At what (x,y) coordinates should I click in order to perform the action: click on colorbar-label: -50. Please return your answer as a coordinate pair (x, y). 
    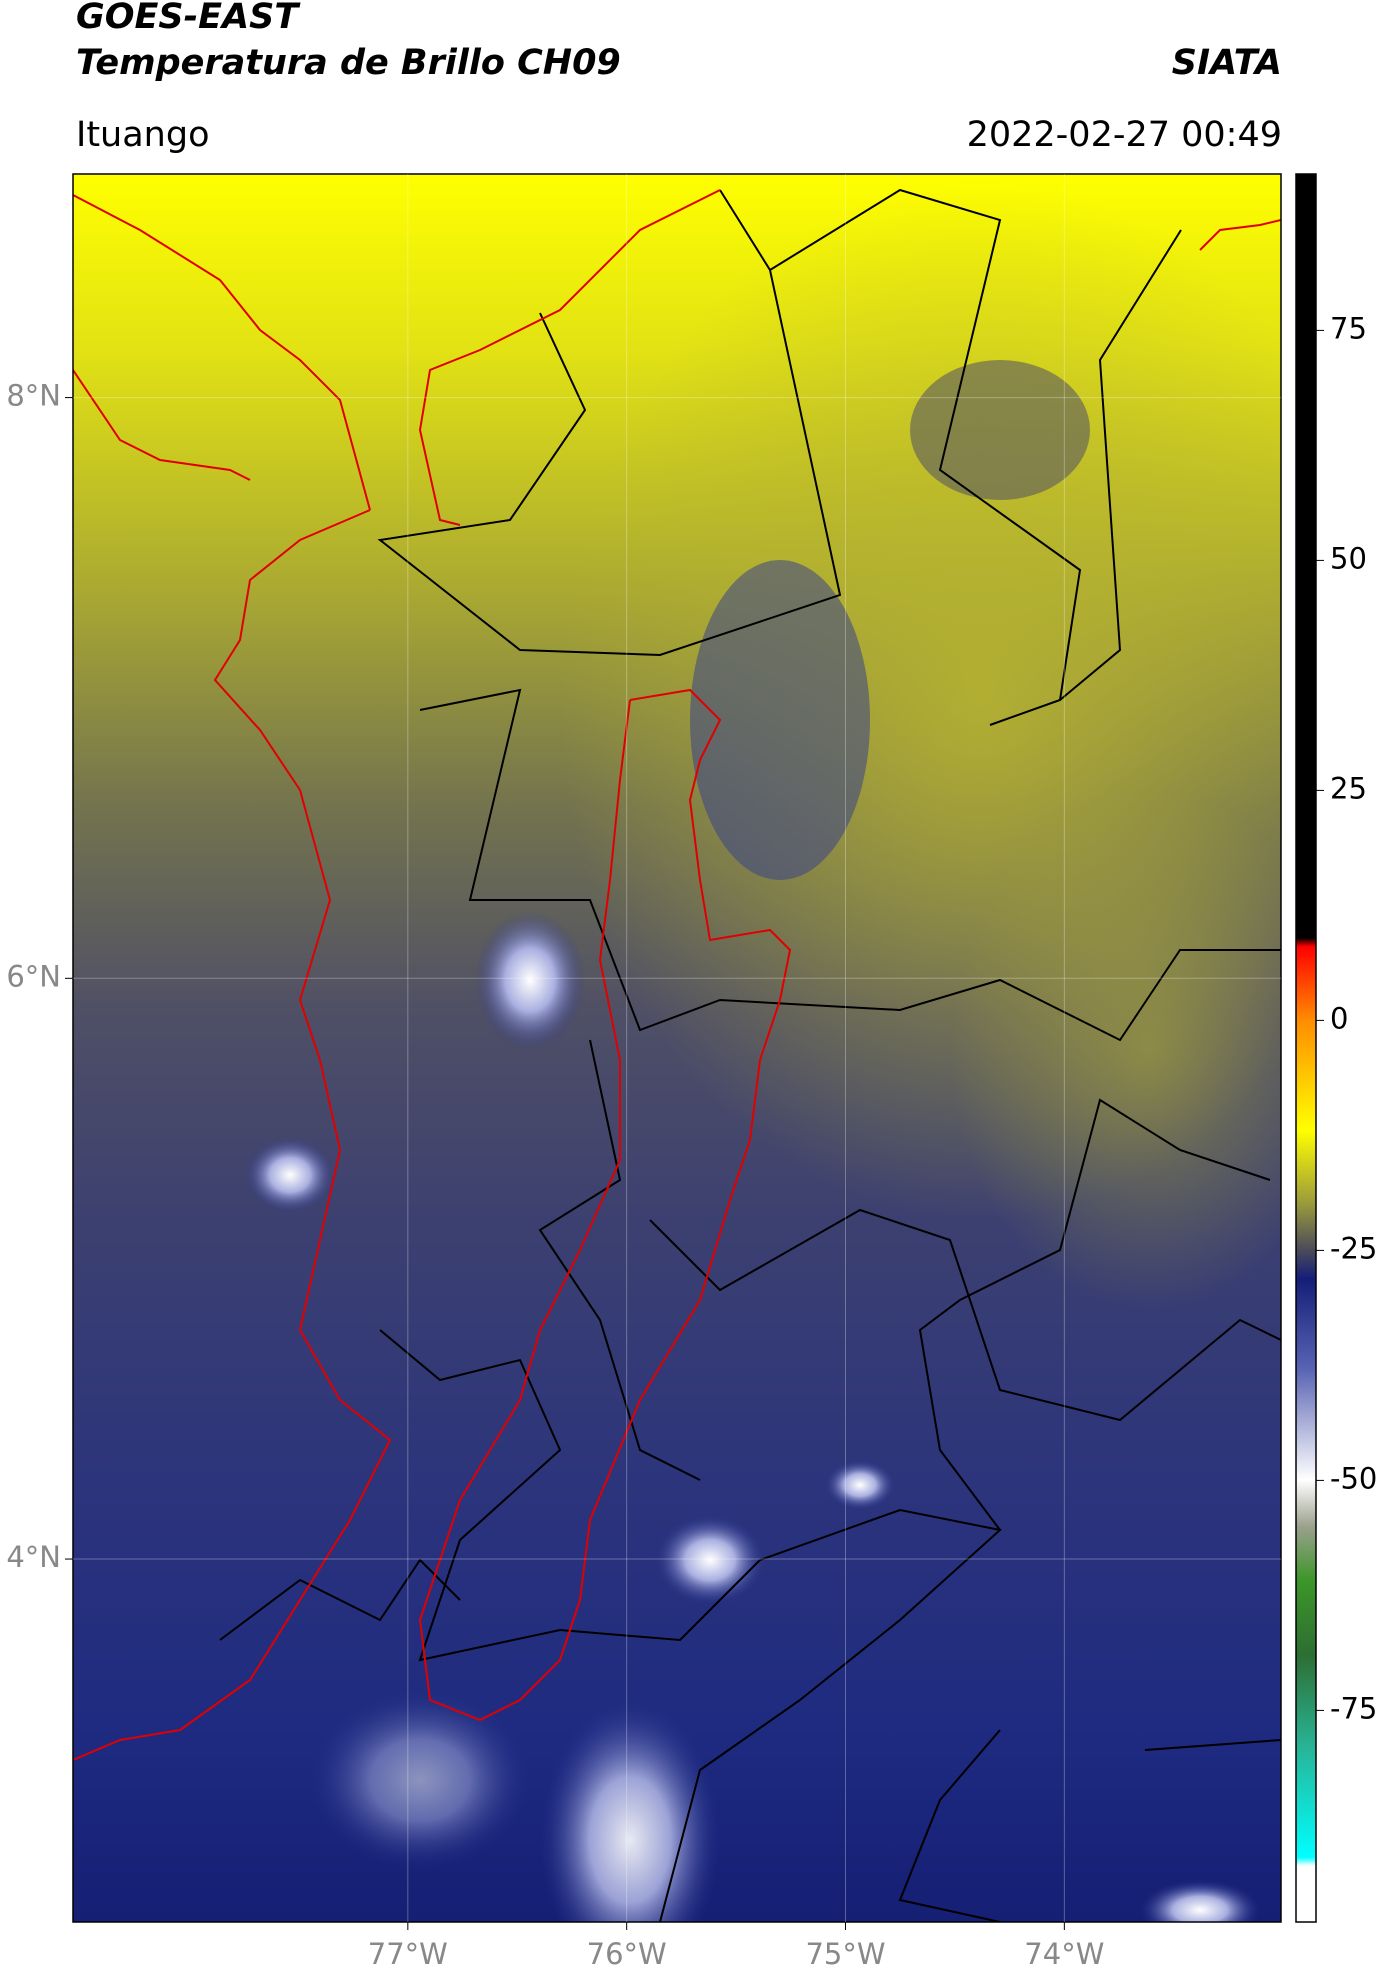
    Looking at the image, I should click on (1353, 1478).